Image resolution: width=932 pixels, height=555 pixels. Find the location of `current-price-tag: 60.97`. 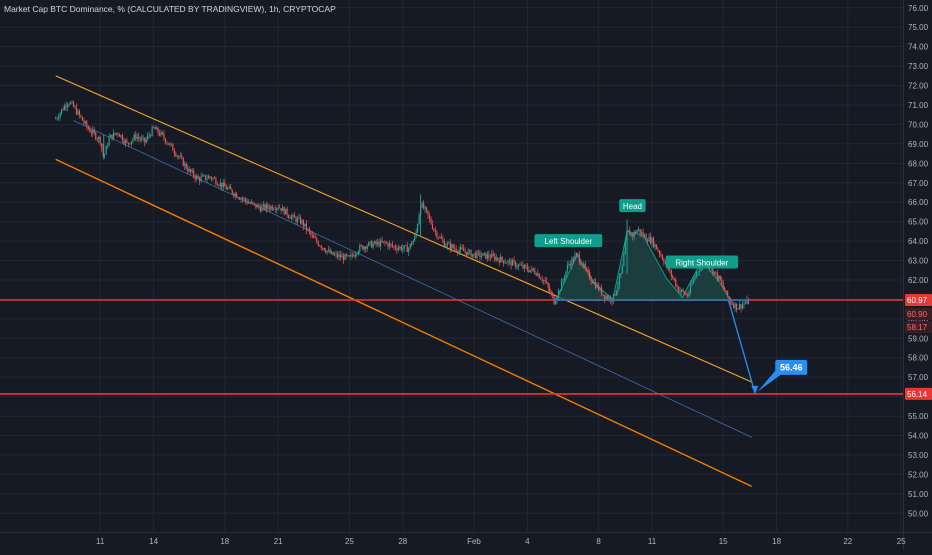

current-price-tag: 60.97 is located at coordinates (917, 300).